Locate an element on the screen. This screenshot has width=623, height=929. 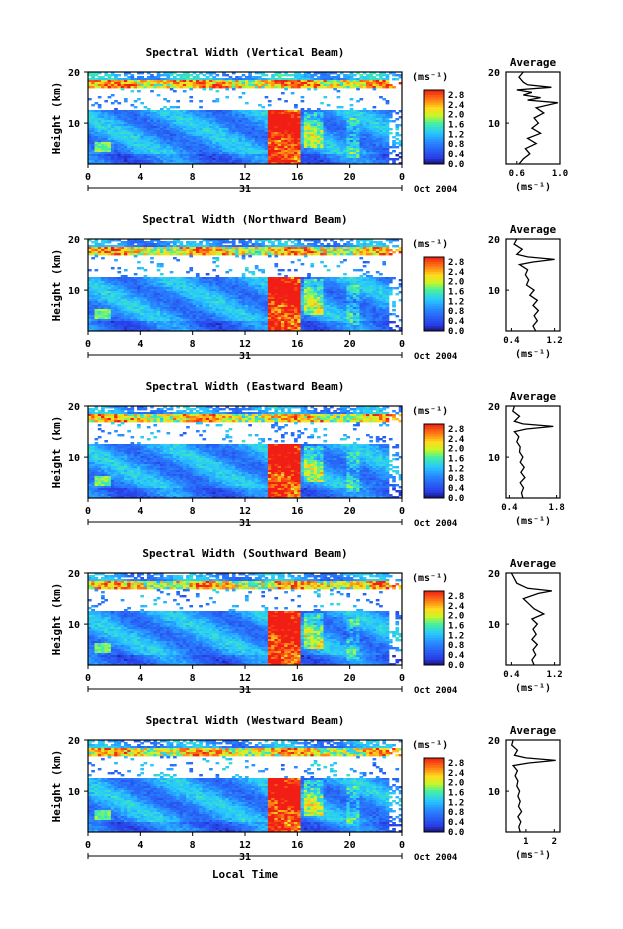
colorbar-tick-label: 2.8 is located at coordinates (456, 96).